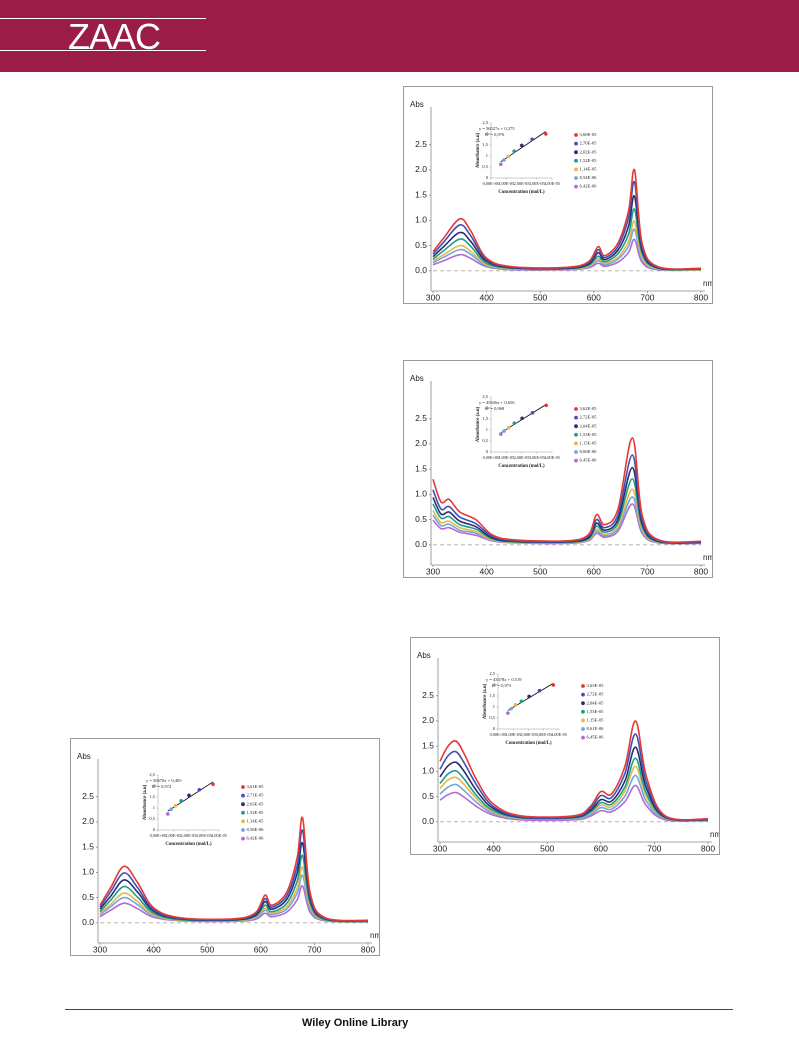  Describe the element at coordinates (596, 729) in the screenshot. I see `legend-label: 8,61E-06` at that location.